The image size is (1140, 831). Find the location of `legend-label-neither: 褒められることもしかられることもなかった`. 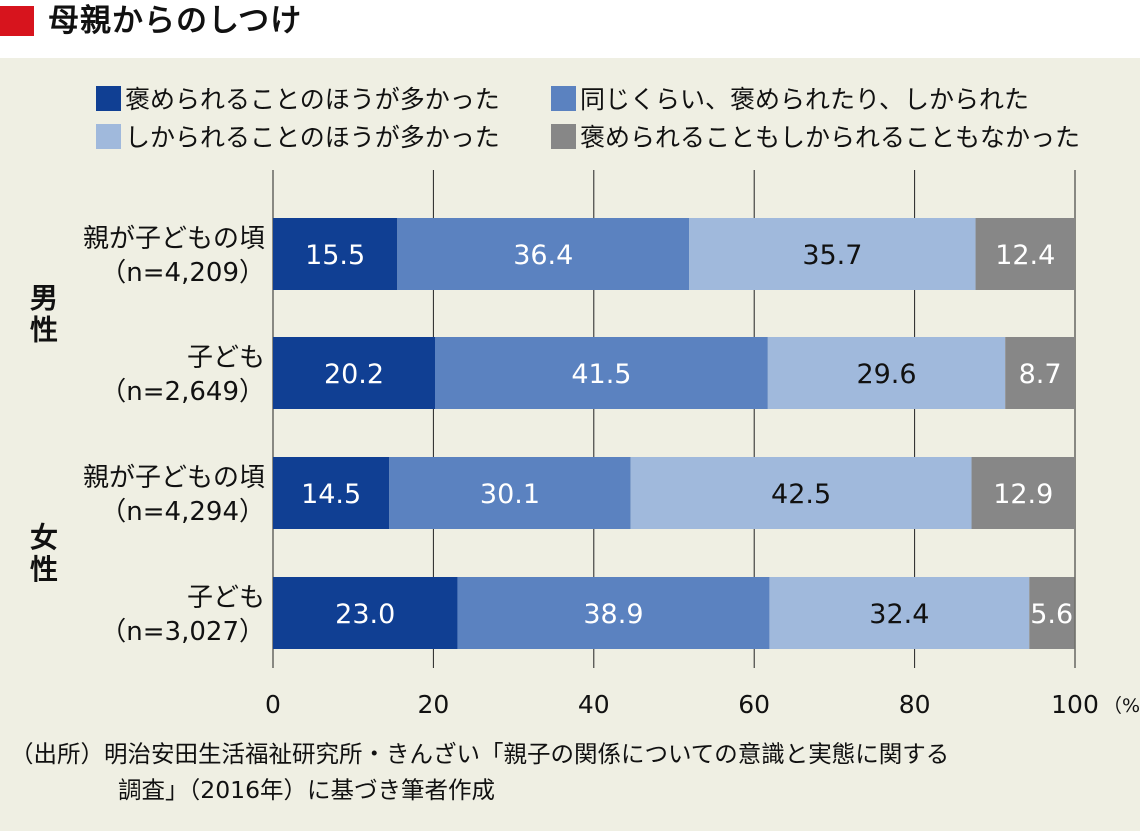

legend-label-neither: 褒められることもしかられることもなかった is located at coordinates (830, 137).